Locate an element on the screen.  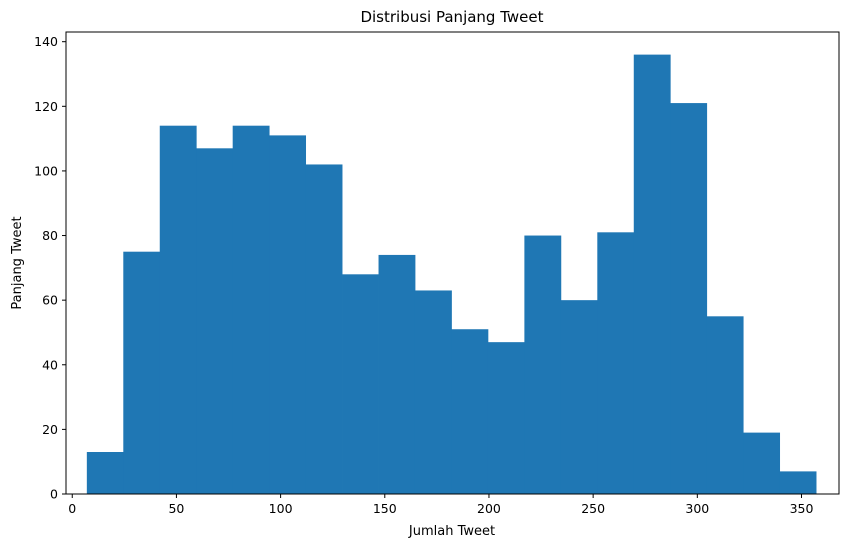
x-tick-label: 100 is located at coordinates (281, 508).